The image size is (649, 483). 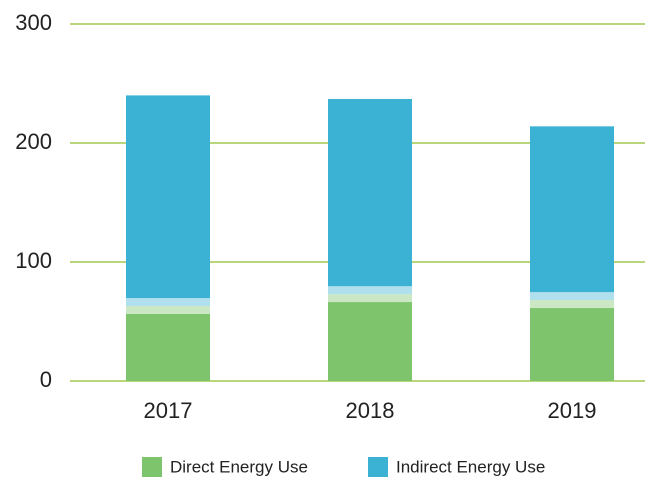 I want to click on y-tick-label: 100, so click(x=33, y=260).